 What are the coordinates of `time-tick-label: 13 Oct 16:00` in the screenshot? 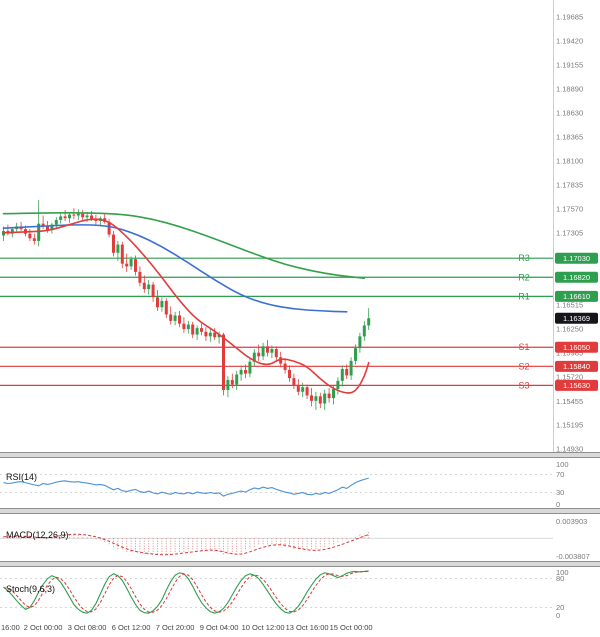 It's located at (307, 627).